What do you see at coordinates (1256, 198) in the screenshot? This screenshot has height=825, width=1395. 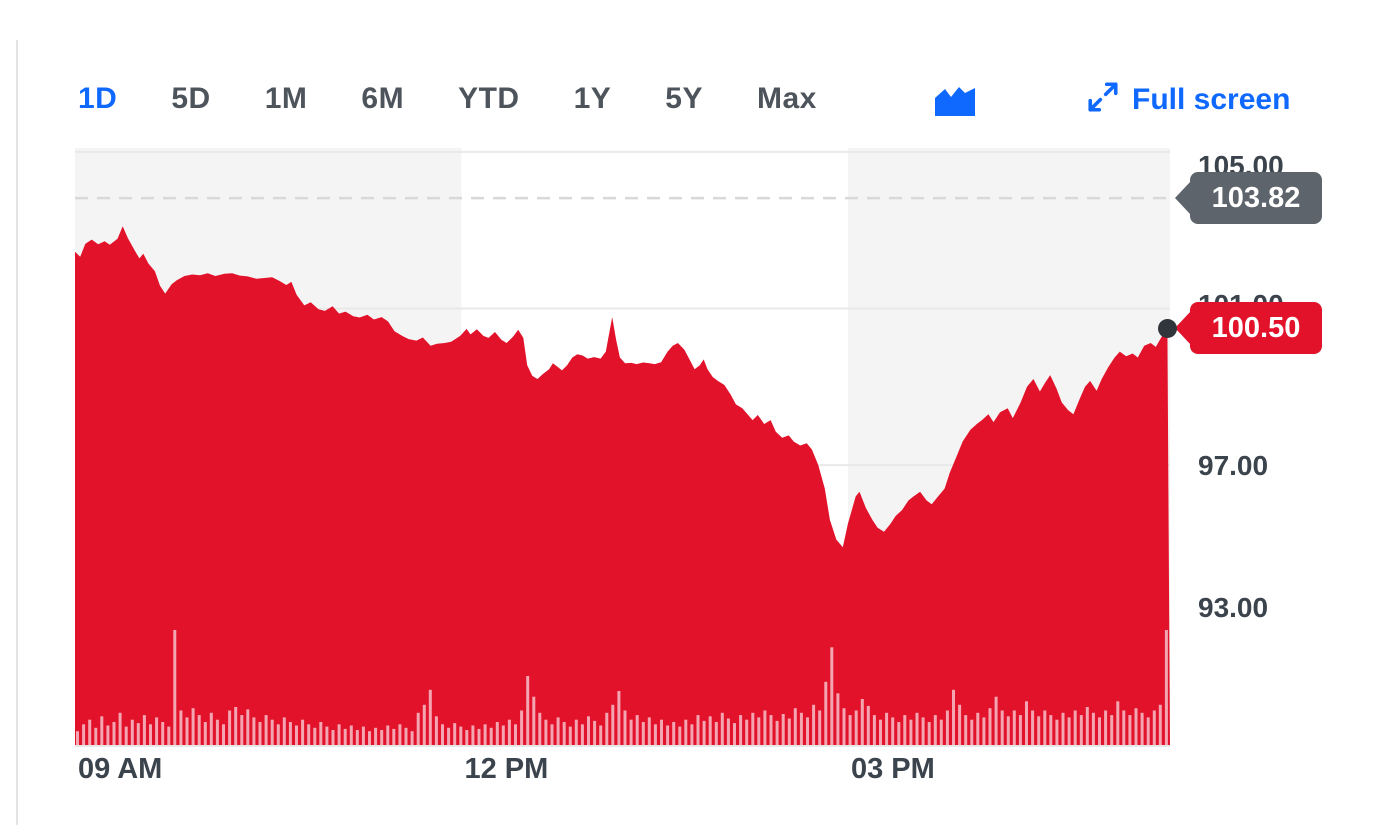 I see `previous-close-badge: 103.82` at bounding box center [1256, 198].